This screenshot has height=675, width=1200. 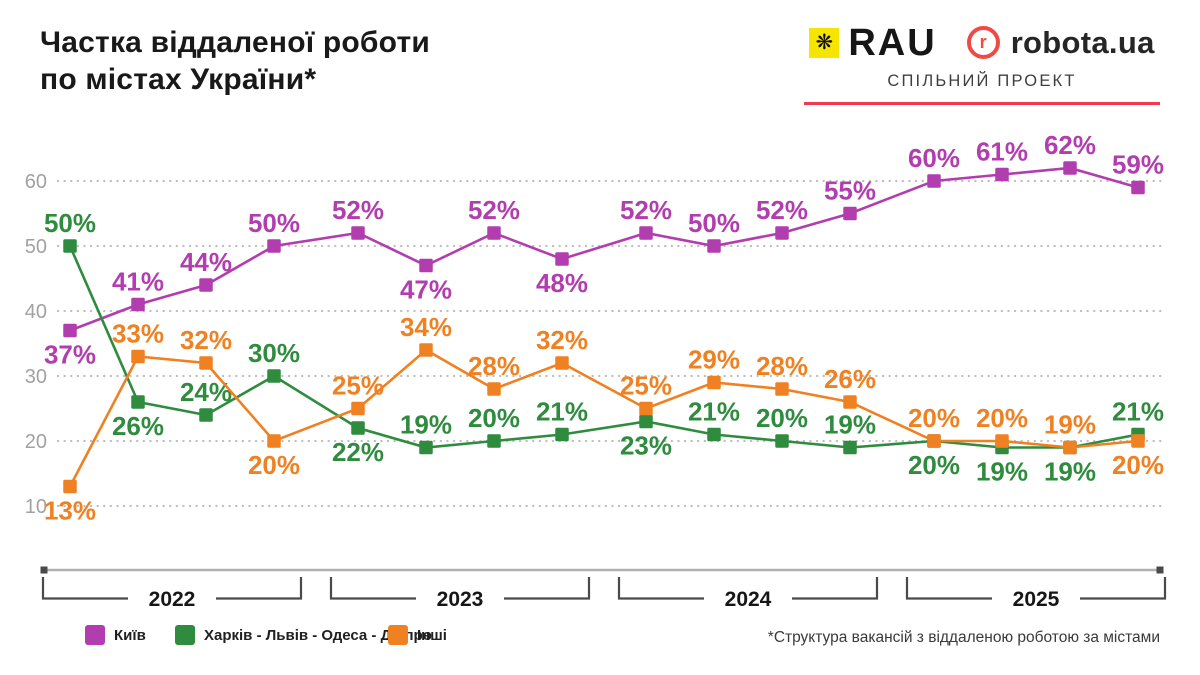 I want to click on y-tick-label-40: 40, so click(x=36, y=312).